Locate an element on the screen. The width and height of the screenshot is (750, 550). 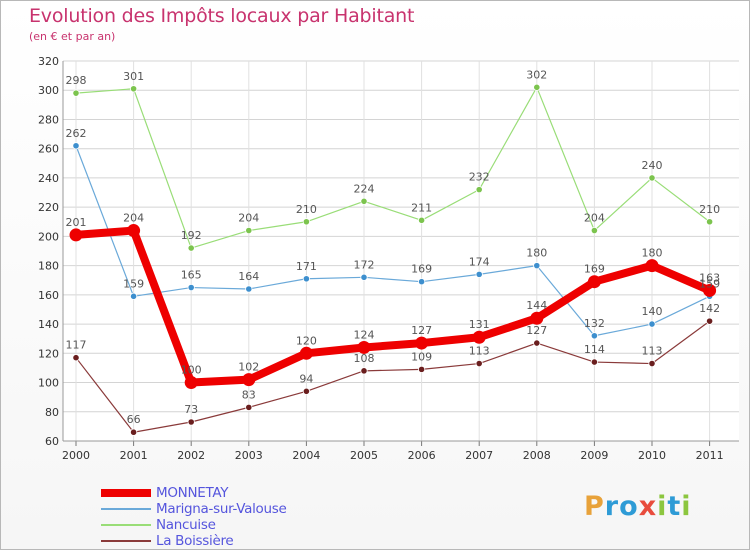
data-label: 159 is located at coordinates (709, 283).